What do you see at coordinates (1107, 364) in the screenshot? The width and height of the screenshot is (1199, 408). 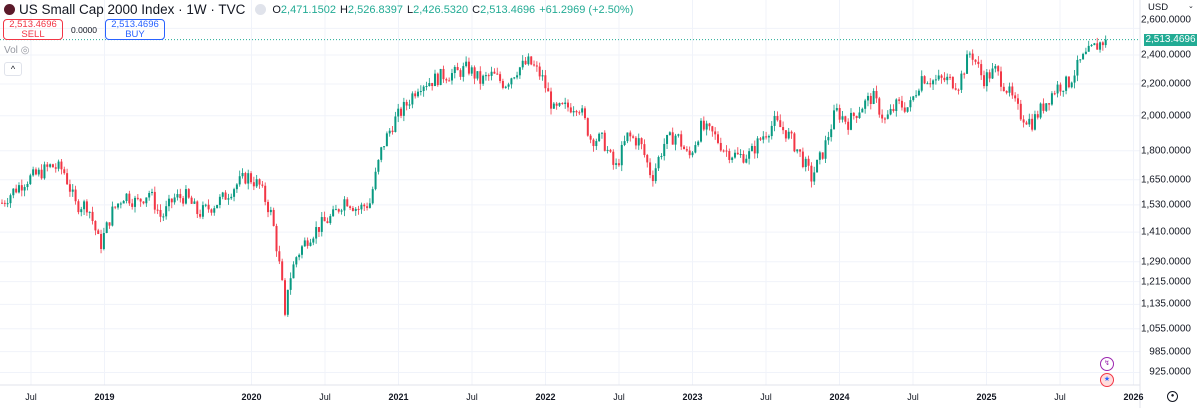 I see `lightning-event-icon: ↯` at bounding box center [1107, 364].